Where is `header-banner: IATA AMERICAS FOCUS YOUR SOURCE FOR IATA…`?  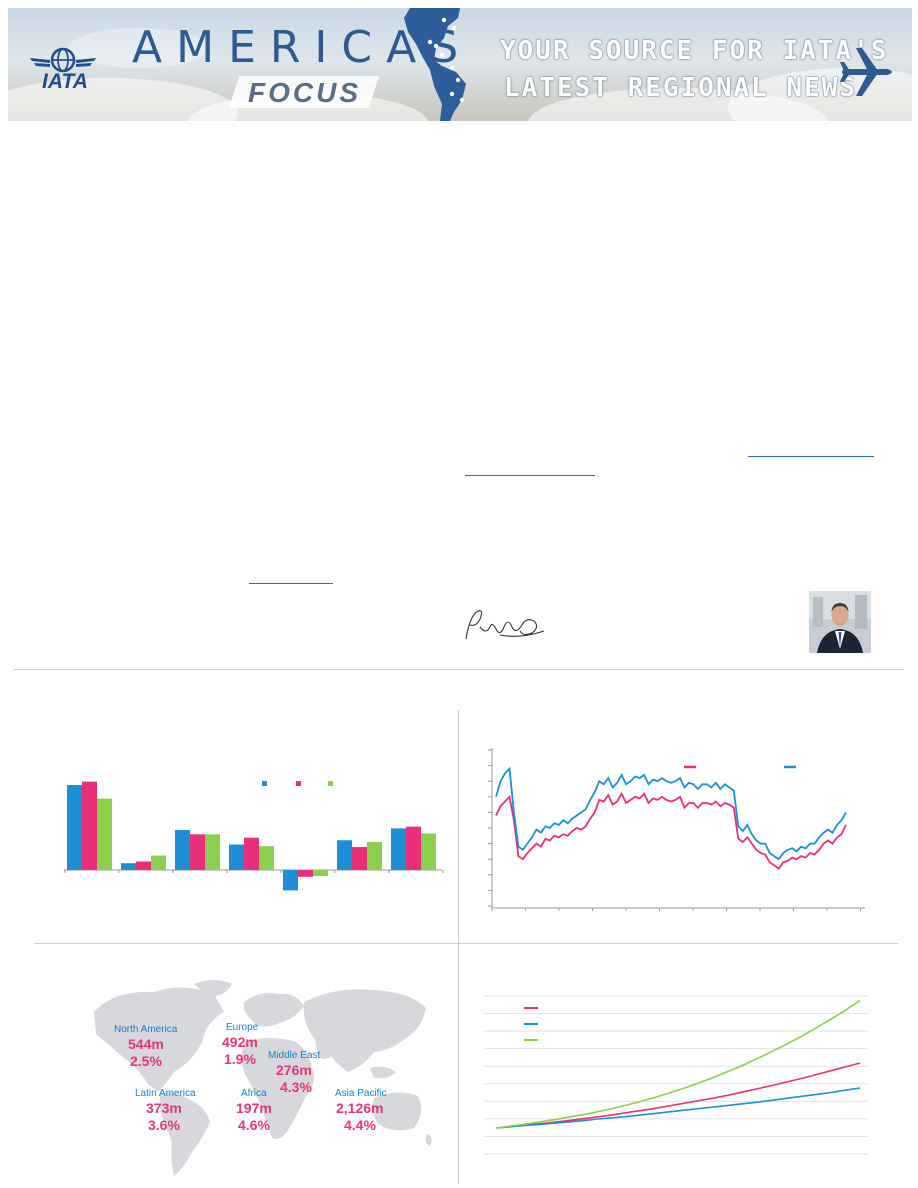 header-banner: IATA AMERICAS FOCUS YOUR SOURCE FOR IATA… is located at coordinates (460, 64).